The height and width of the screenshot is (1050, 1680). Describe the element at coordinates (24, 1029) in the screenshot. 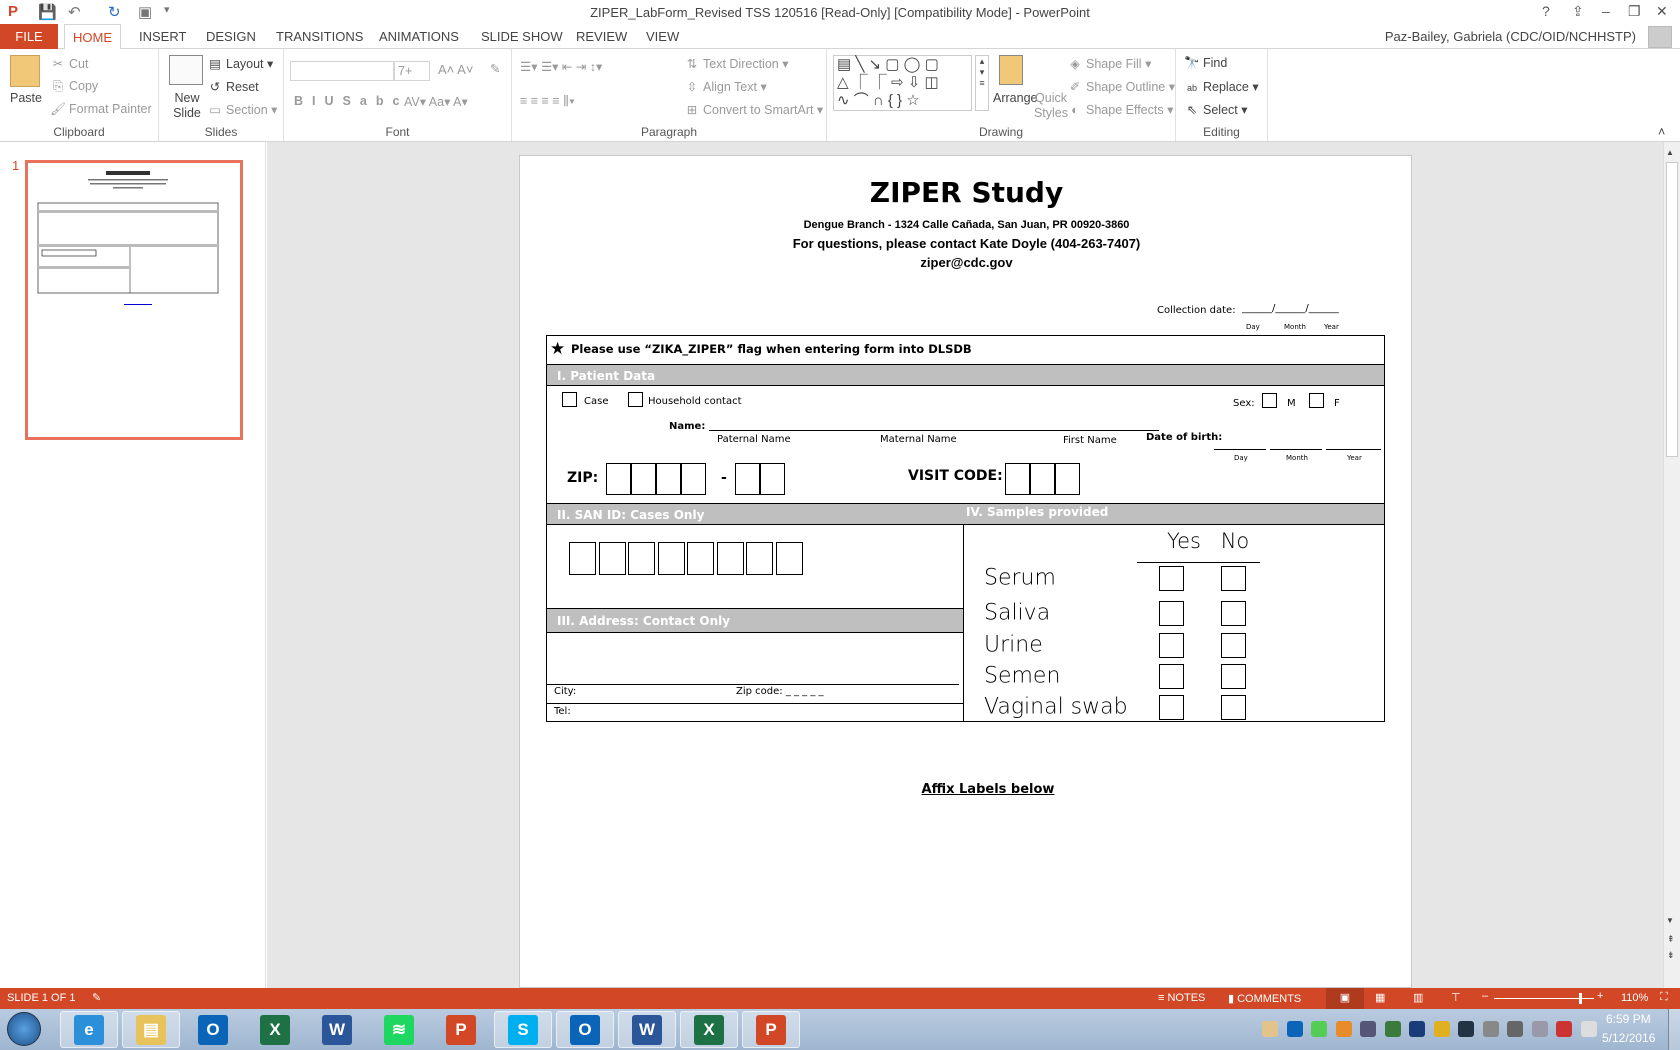

I see `start-button` at that location.